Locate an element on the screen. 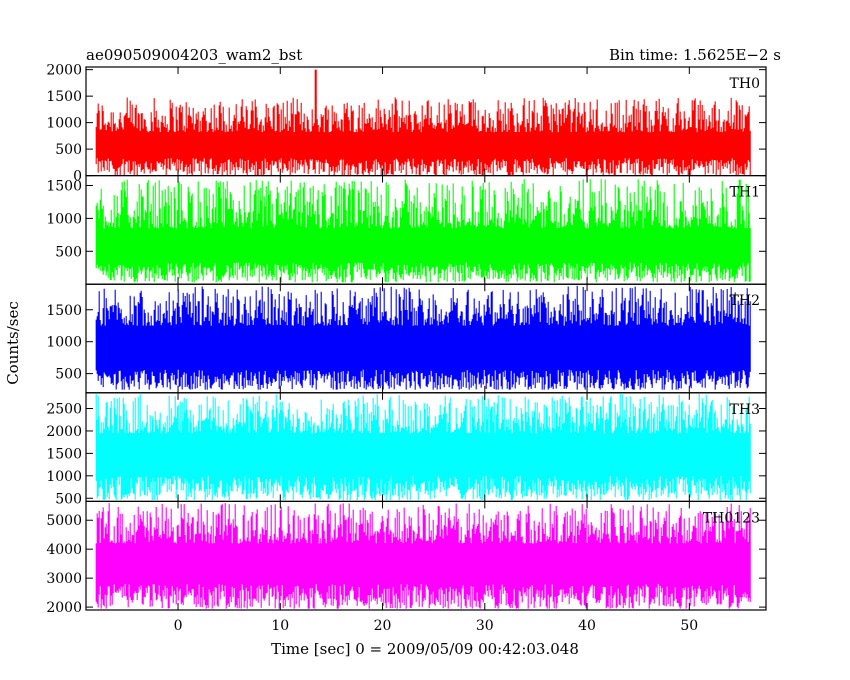  panel-th2: 500 1000 1500 TH2 is located at coordinates (406, 338).